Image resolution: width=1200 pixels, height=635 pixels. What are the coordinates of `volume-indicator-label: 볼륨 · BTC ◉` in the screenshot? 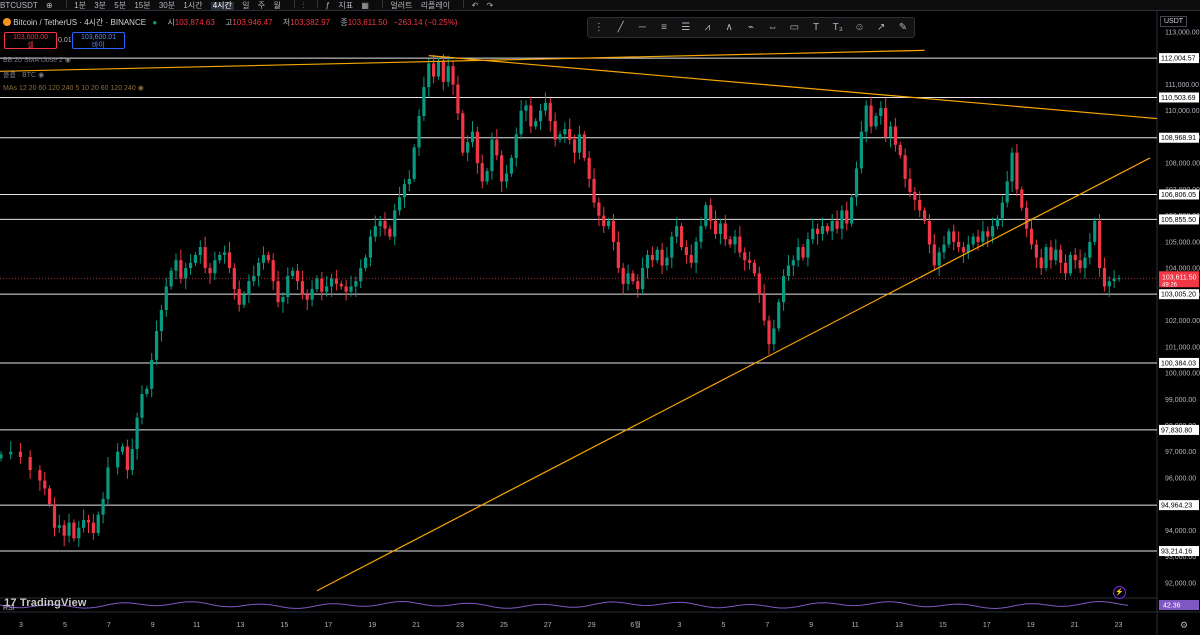 It's located at (23, 75).